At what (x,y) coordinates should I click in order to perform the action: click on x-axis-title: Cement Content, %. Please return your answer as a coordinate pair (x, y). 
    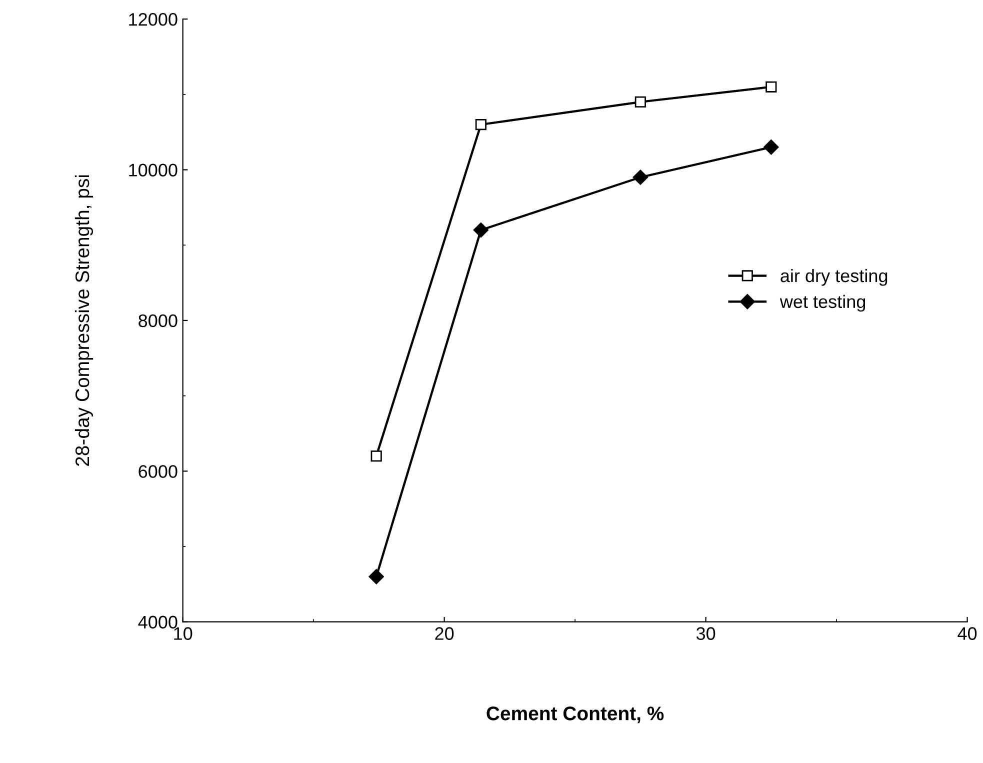
    Looking at the image, I should click on (575, 715).